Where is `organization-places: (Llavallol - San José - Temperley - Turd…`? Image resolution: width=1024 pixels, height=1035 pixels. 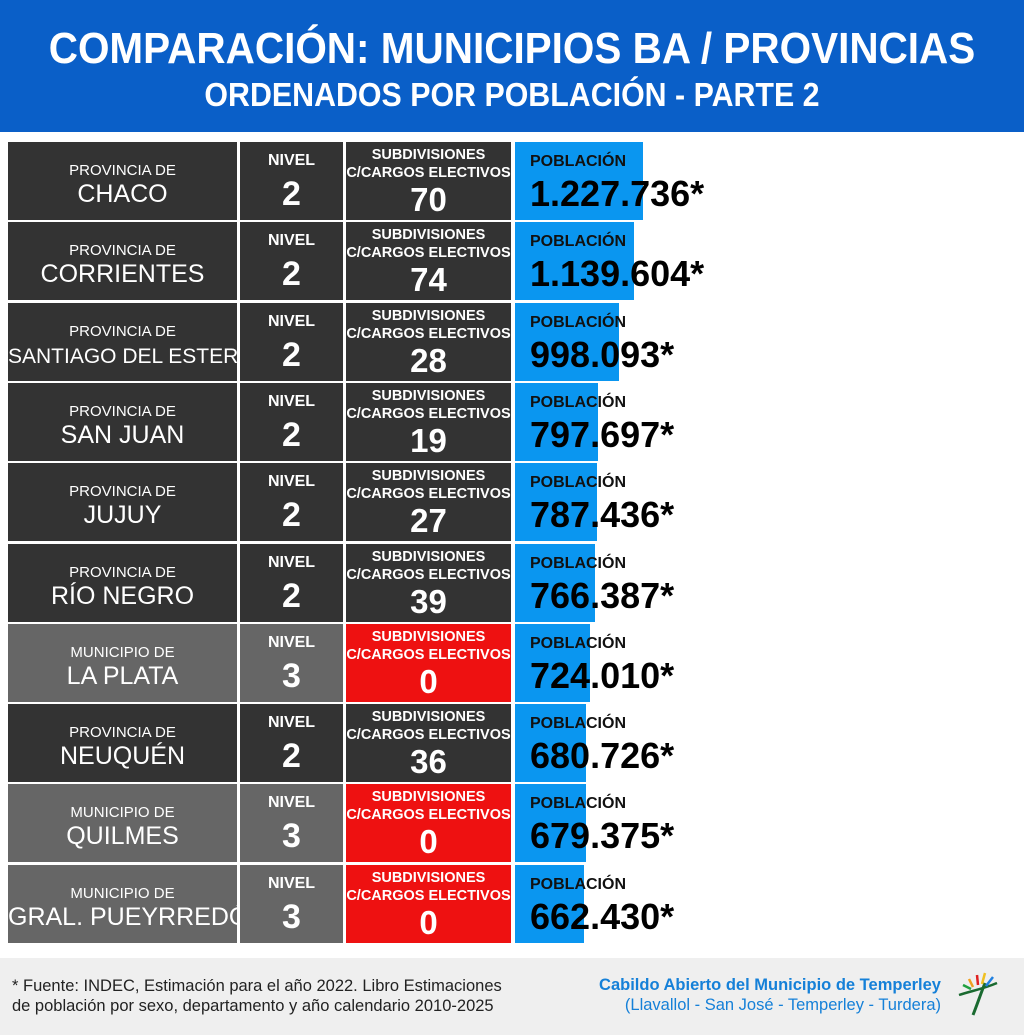
organization-places: (Llavallol - San José - Temperley - Turd… is located at coordinates (782, 1005).